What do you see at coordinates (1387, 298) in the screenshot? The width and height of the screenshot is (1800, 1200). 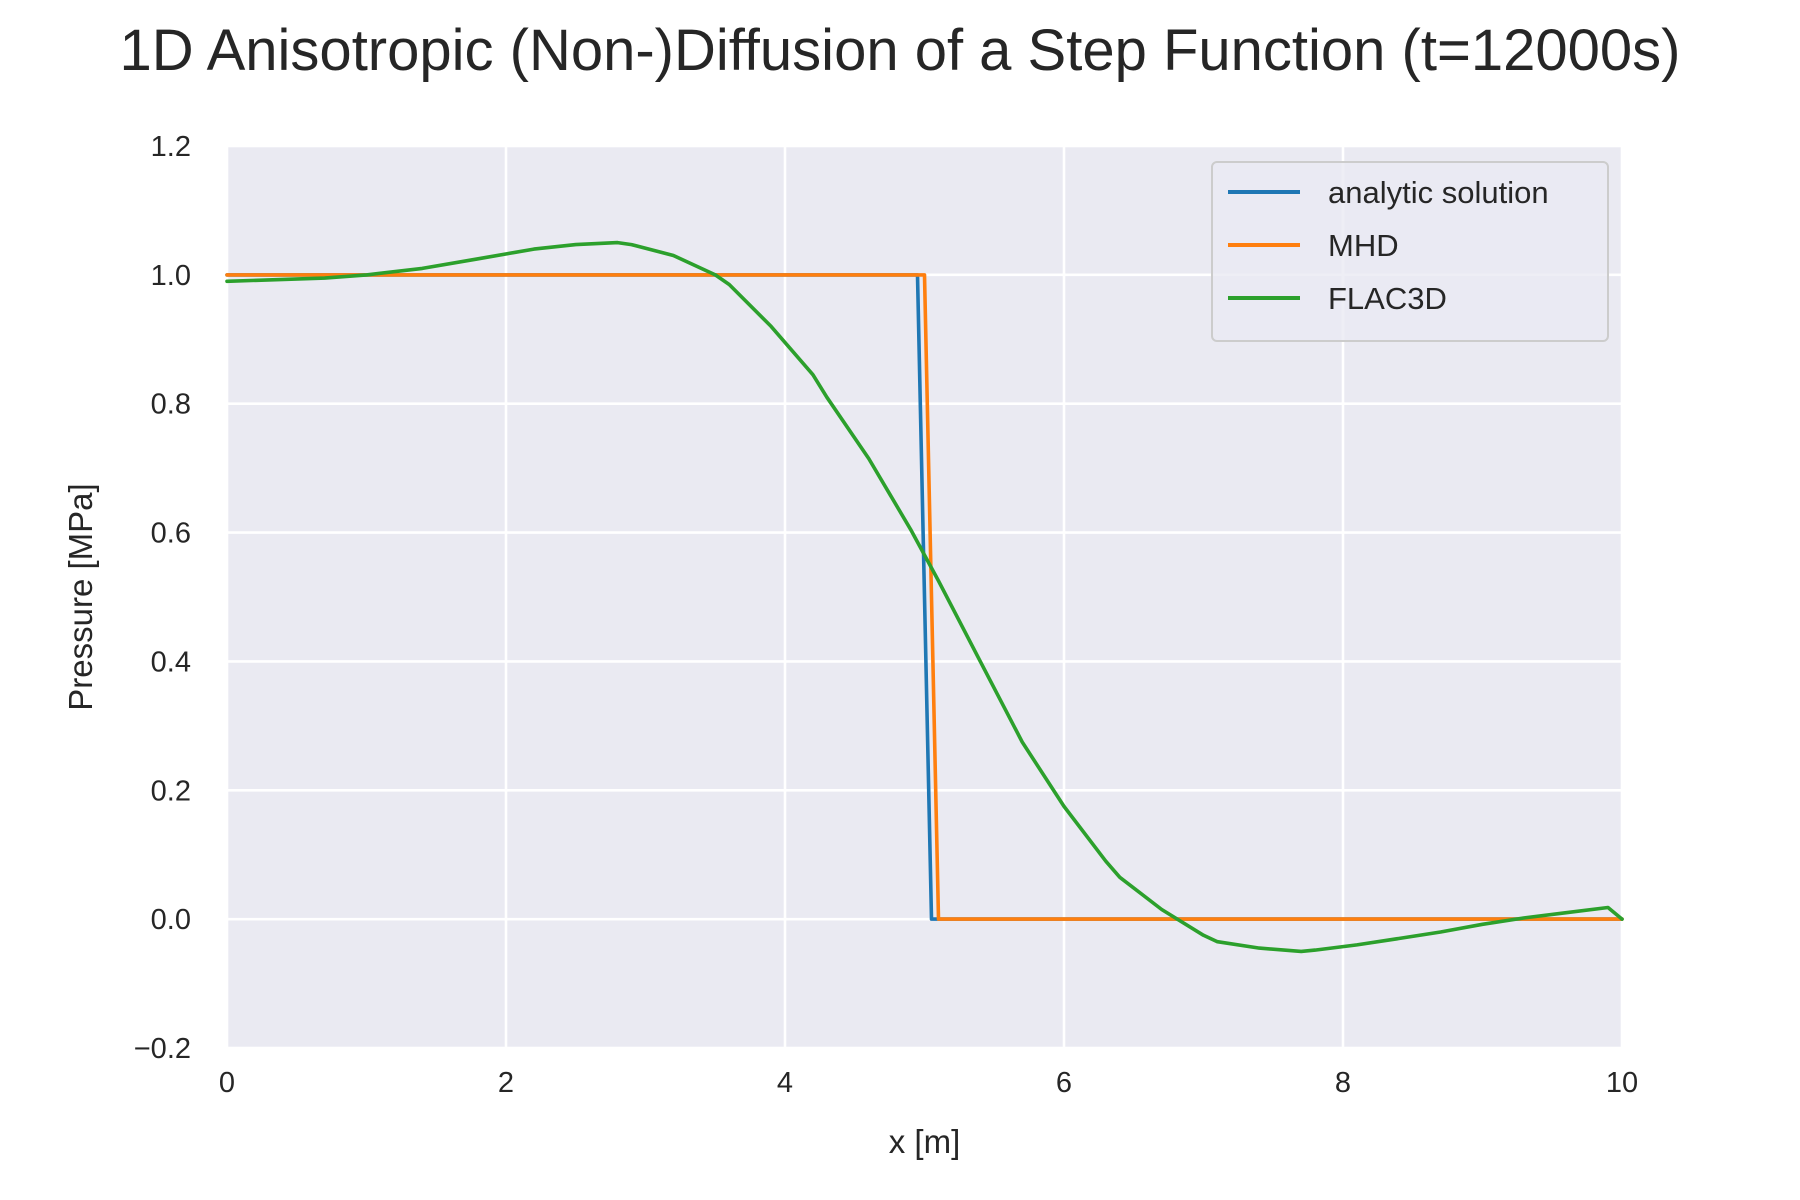 I see `legend-label: FLAC3D` at bounding box center [1387, 298].